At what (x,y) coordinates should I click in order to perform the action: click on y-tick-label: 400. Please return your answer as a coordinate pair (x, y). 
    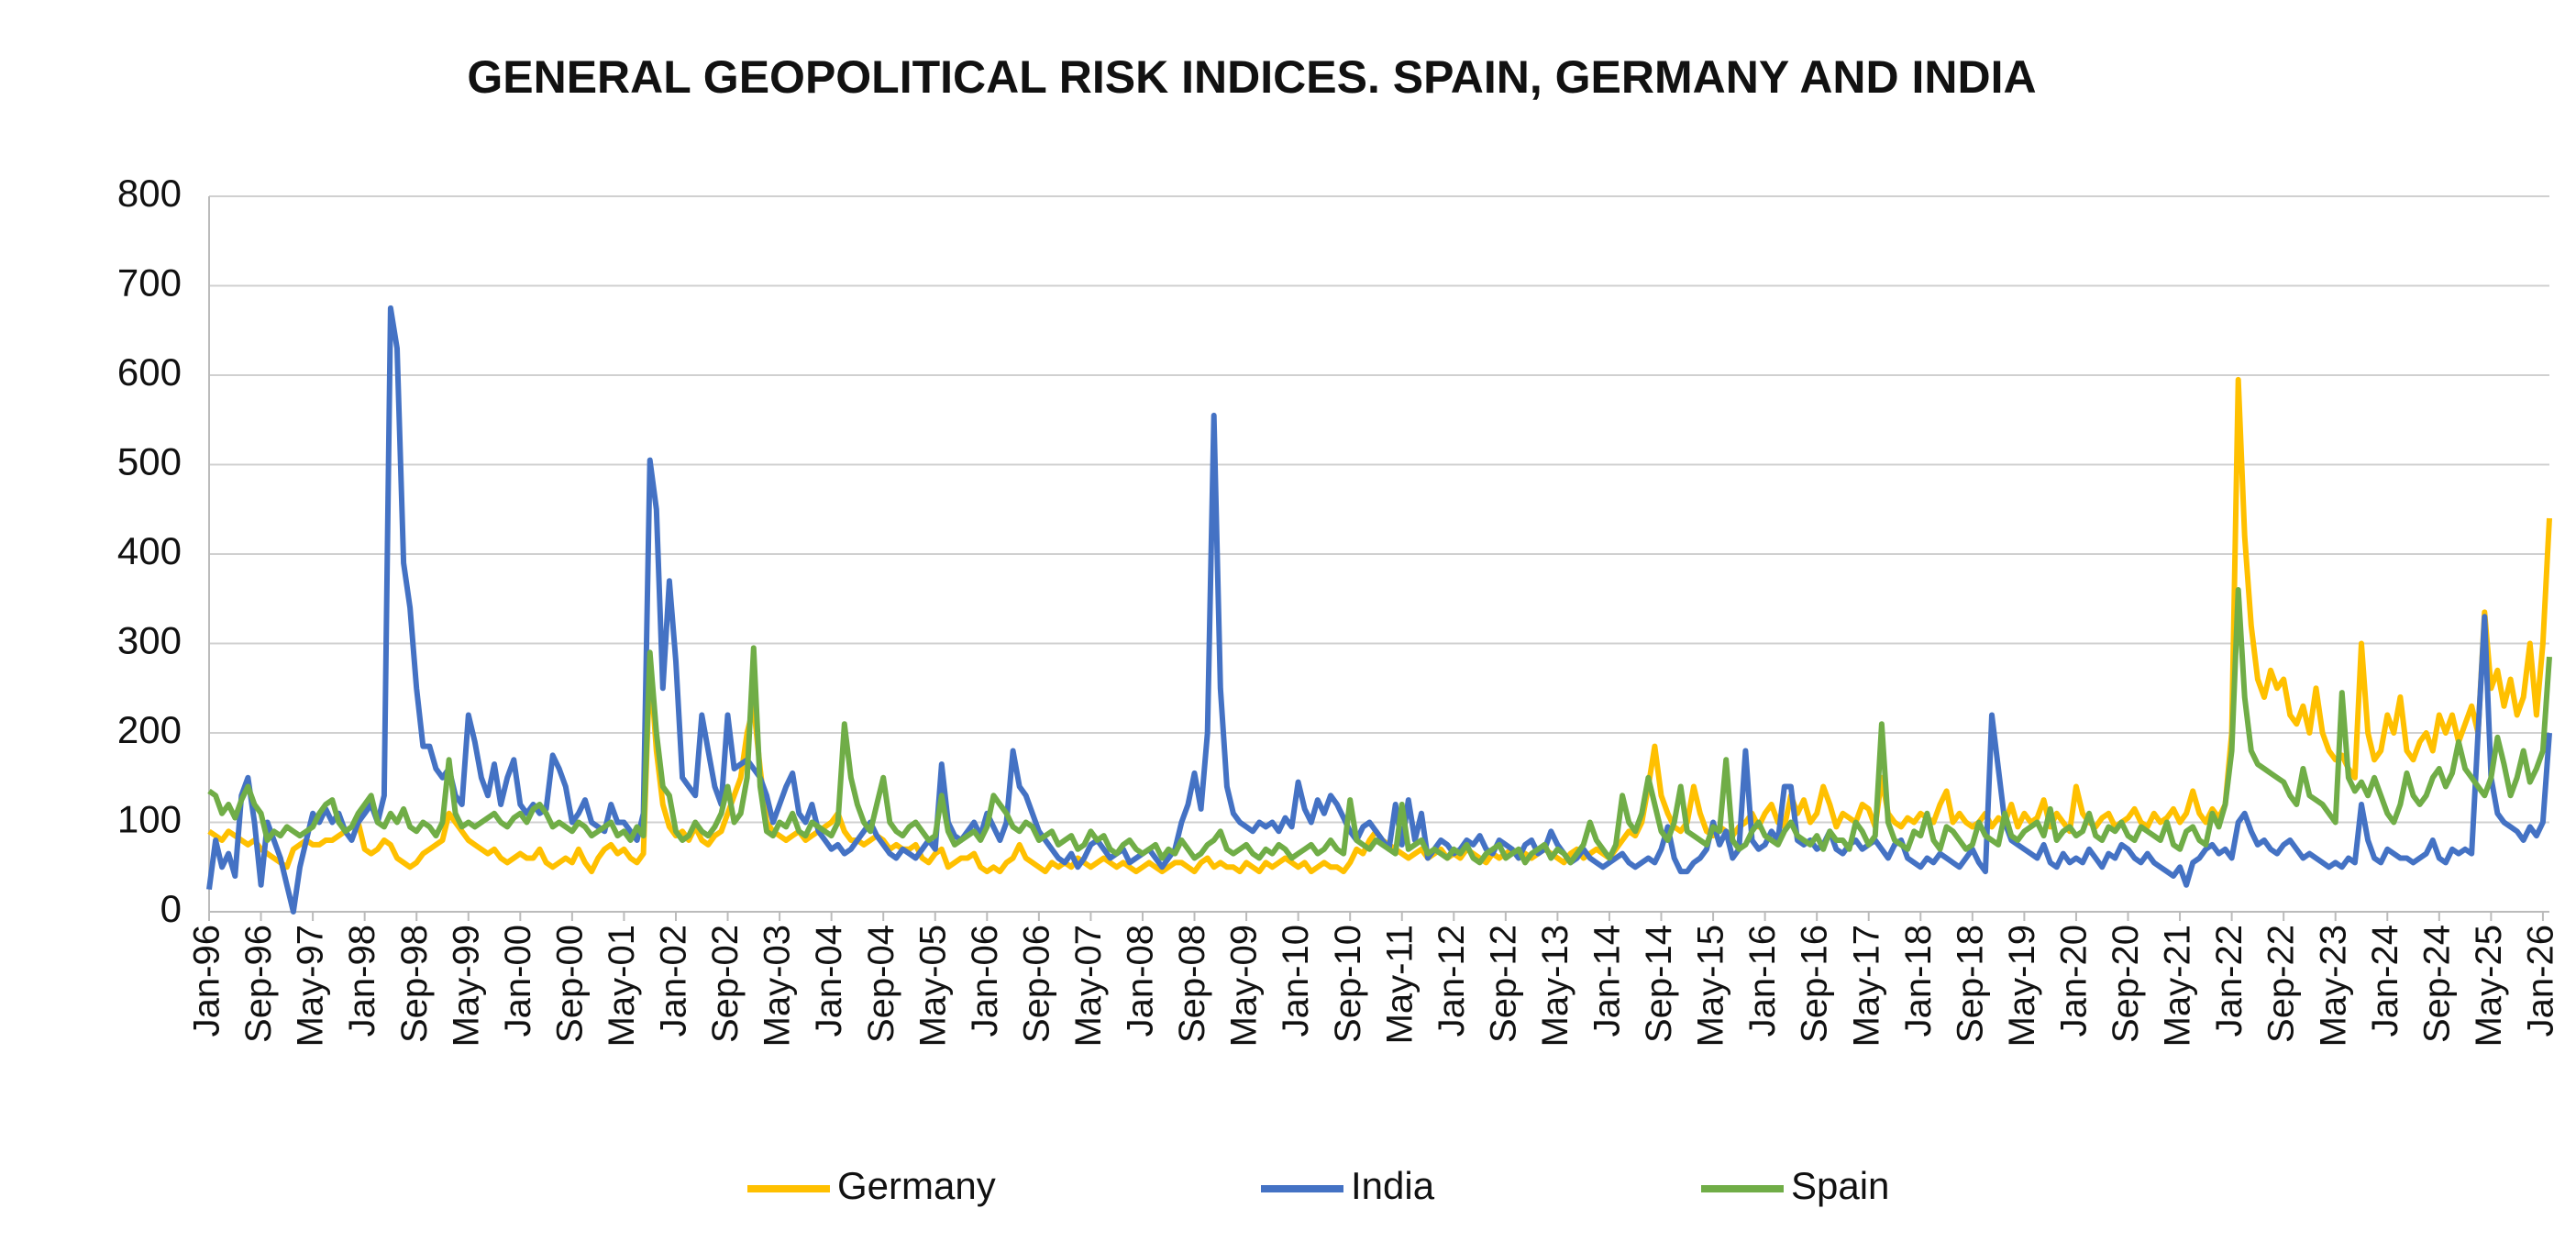
    Looking at the image, I should click on (149, 550).